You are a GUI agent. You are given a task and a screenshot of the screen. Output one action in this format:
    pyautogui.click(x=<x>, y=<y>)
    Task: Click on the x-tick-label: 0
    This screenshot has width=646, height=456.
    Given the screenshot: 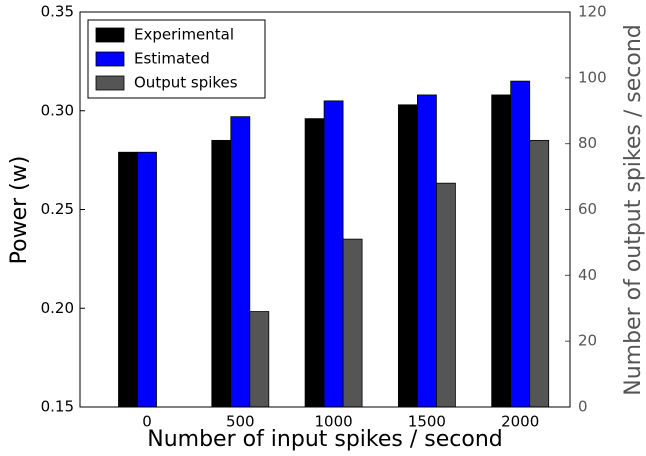 What is the action you would take?
    pyautogui.click(x=147, y=422)
    